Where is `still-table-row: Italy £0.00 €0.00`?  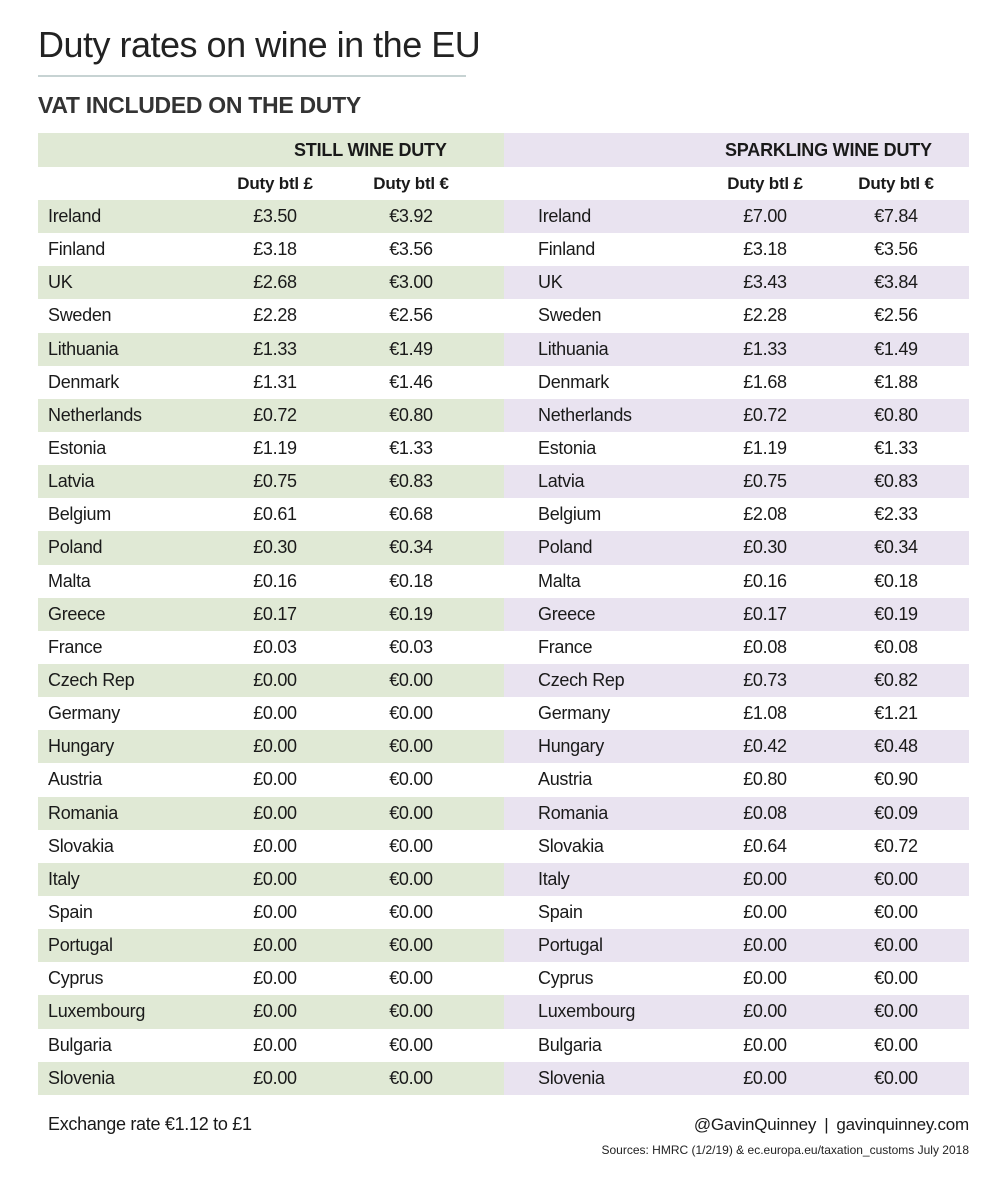 still-table-row: Italy £0.00 €0.00 is located at coordinates (271, 879).